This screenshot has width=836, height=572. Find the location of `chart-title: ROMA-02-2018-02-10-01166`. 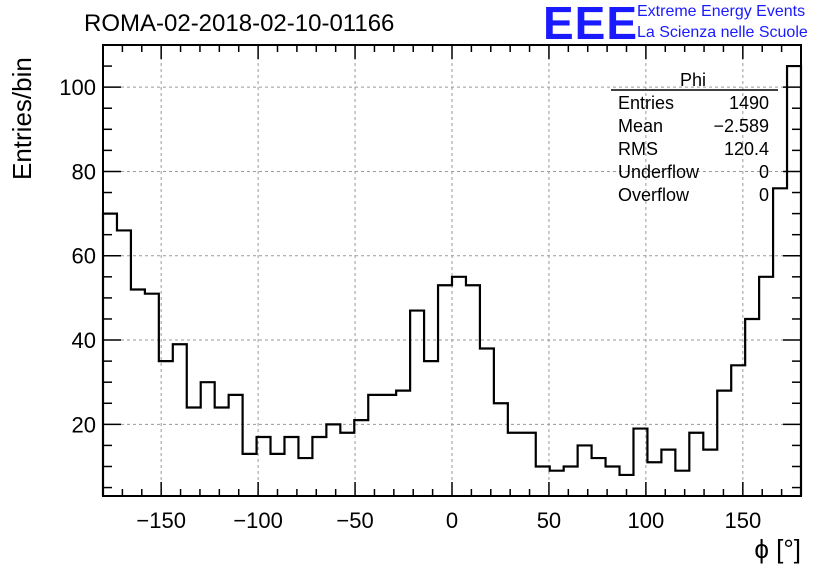

chart-title: ROMA-02-2018-02-10-01166 is located at coordinates (239, 23).